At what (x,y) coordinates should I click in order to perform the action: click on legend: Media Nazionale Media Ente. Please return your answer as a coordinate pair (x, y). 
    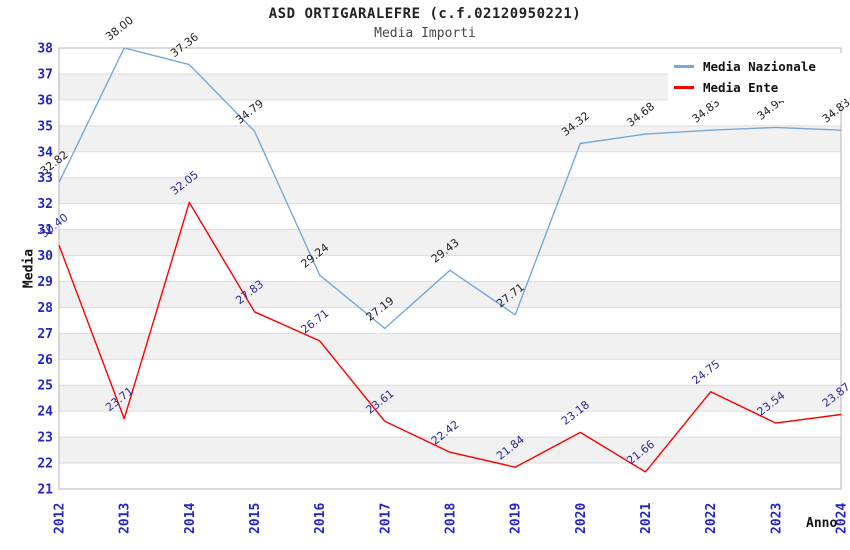
    Looking at the image, I should click on (756, 77).